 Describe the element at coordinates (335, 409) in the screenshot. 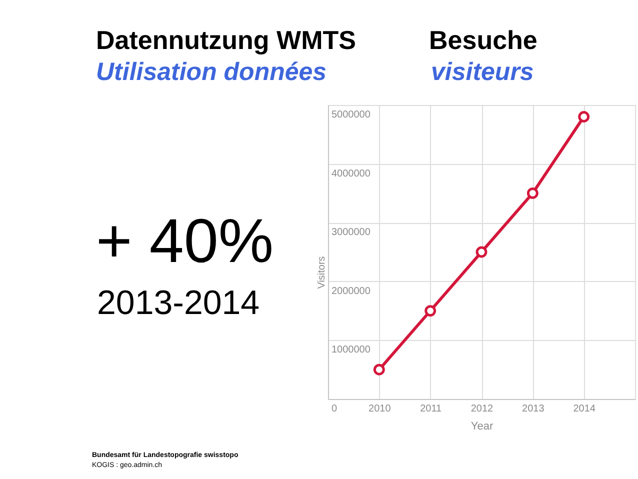

I see `y-tick-label: 0` at that location.